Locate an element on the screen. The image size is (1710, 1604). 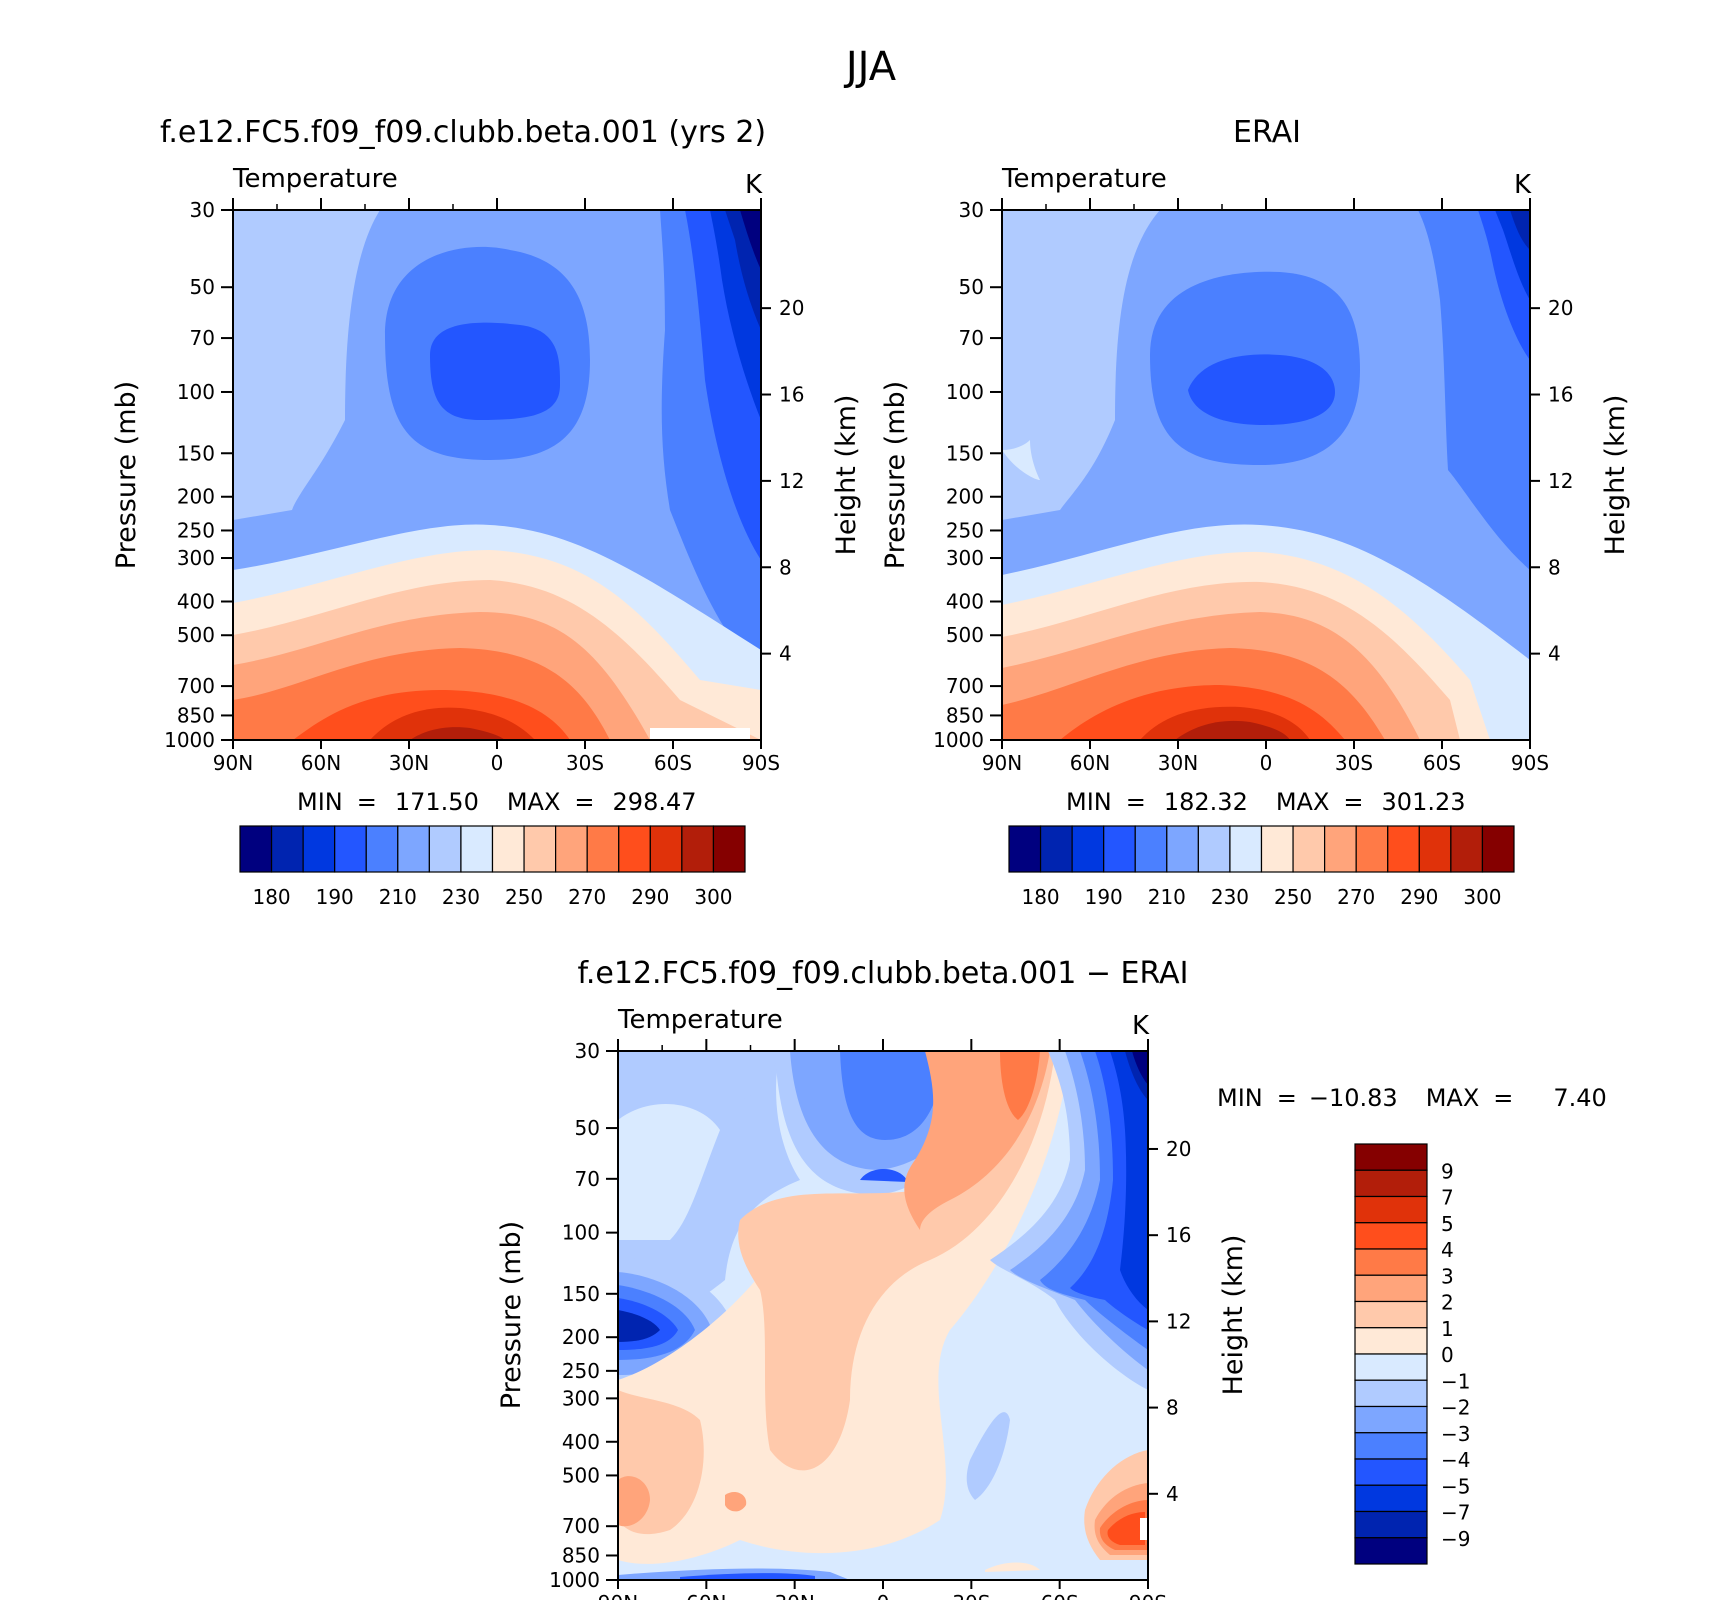
panel-obs-min-label: MIN is located at coordinates (1089, 802).